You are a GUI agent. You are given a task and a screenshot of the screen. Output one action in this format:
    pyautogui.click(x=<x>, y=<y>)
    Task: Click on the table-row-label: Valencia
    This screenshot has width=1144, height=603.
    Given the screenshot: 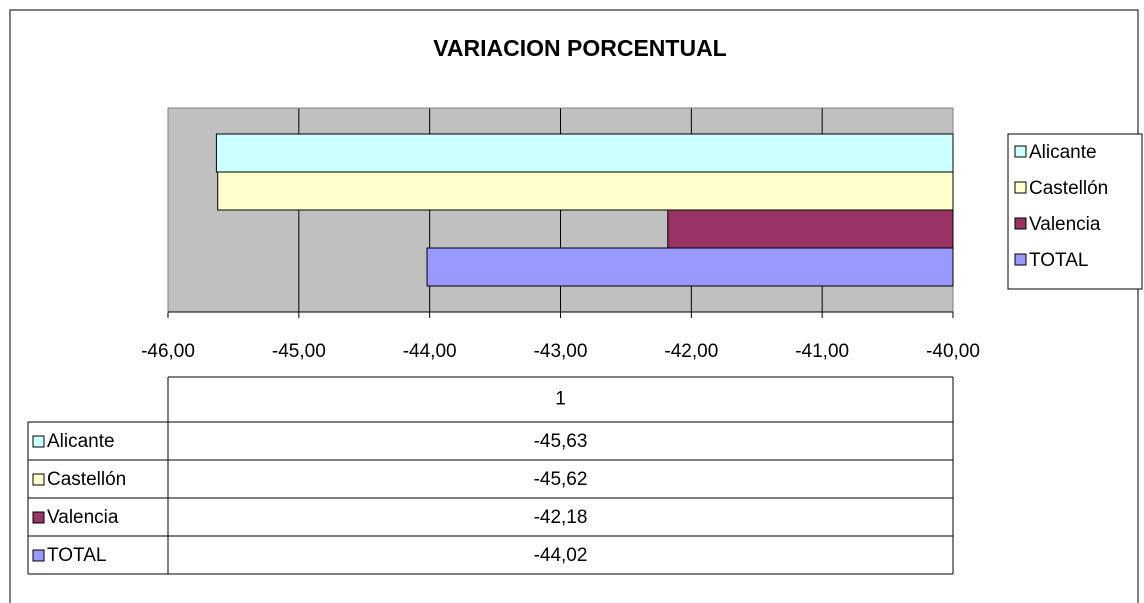 What is the action you would take?
    pyautogui.click(x=83, y=517)
    